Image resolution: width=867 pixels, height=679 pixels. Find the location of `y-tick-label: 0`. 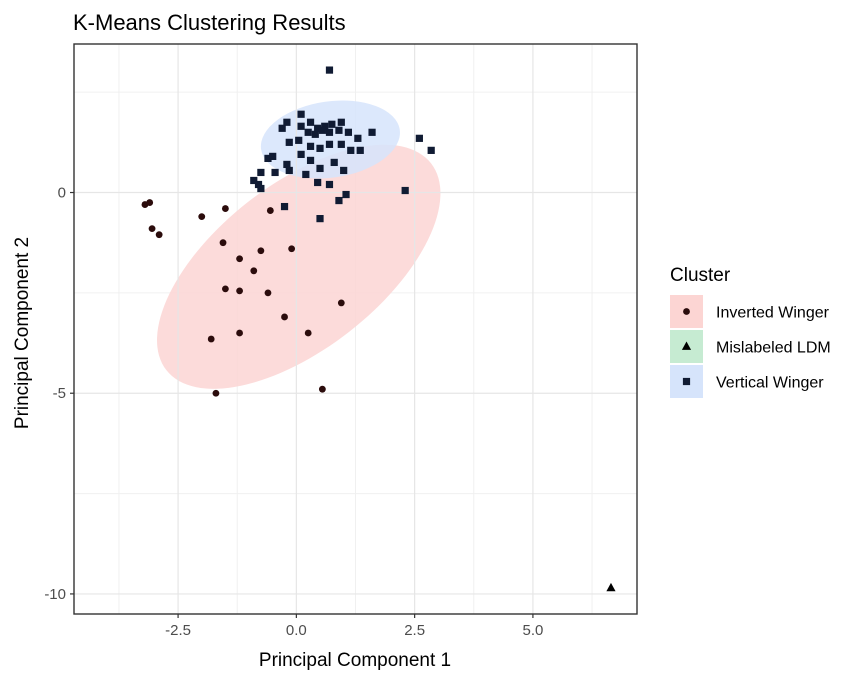

y-tick-label: 0 is located at coordinates (62, 193).